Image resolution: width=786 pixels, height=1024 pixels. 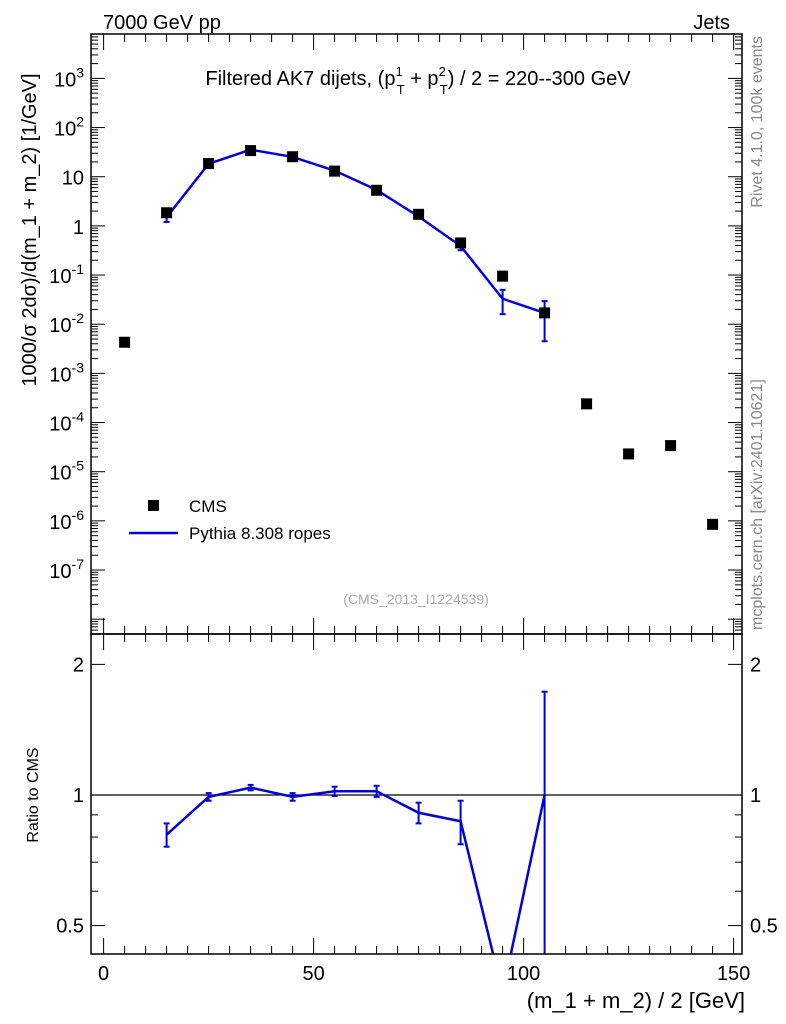 What do you see at coordinates (636, 1000) in the screenshot?
I see `ratio-xlabel: (m_1 + m_2) / 2 [GeV]` at bounding box center [636, 1000].